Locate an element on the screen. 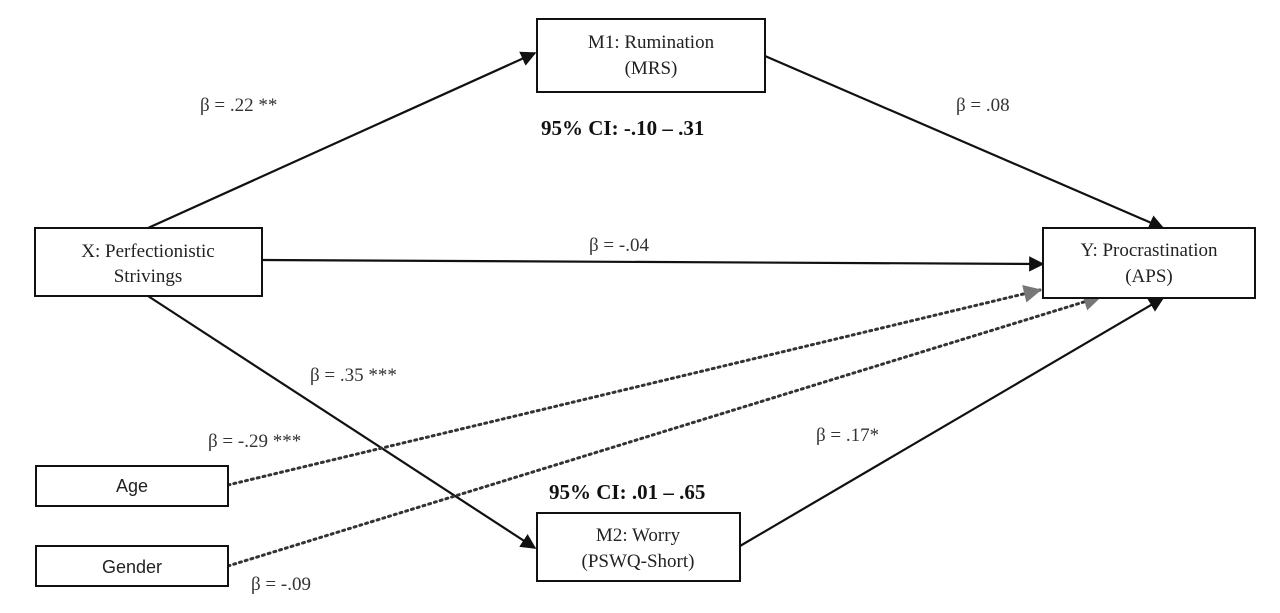 The image size is (1280, 613). node-m1-label-line2: (MRS) is located at coordinates (651, 68).